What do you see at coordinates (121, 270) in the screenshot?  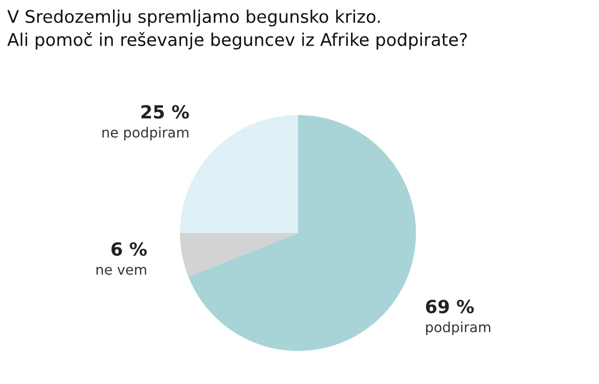 I see `slice-label: ne vem` at bounding box center [121, 270].